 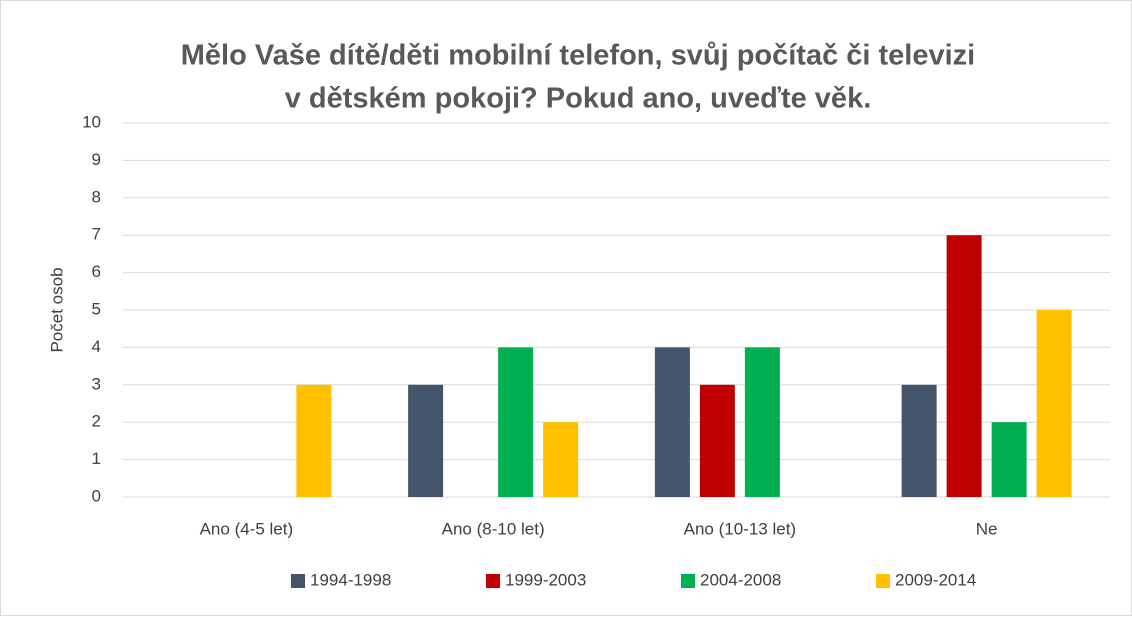 I want to click on chart-title: v dětském pokoji? Pokud ano, uveďte věk., so click(x=578, y=99).